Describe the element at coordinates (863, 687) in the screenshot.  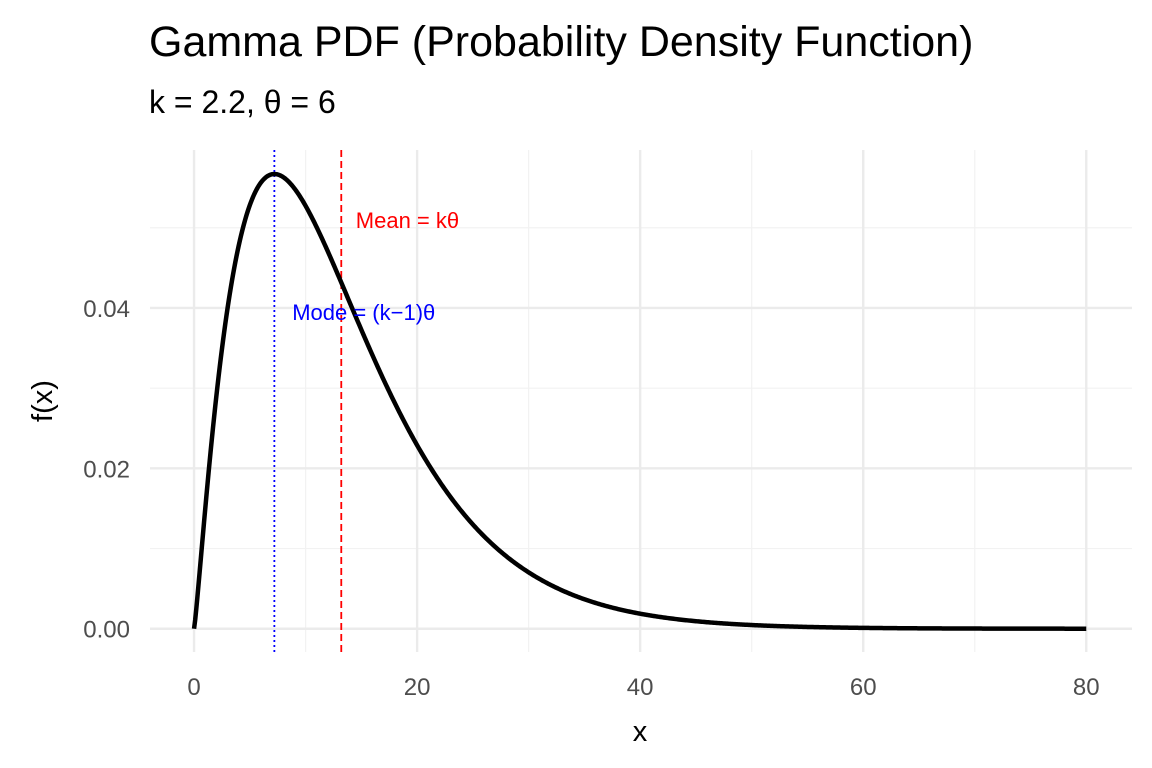
I see `x-tick-label: 60` at that location.